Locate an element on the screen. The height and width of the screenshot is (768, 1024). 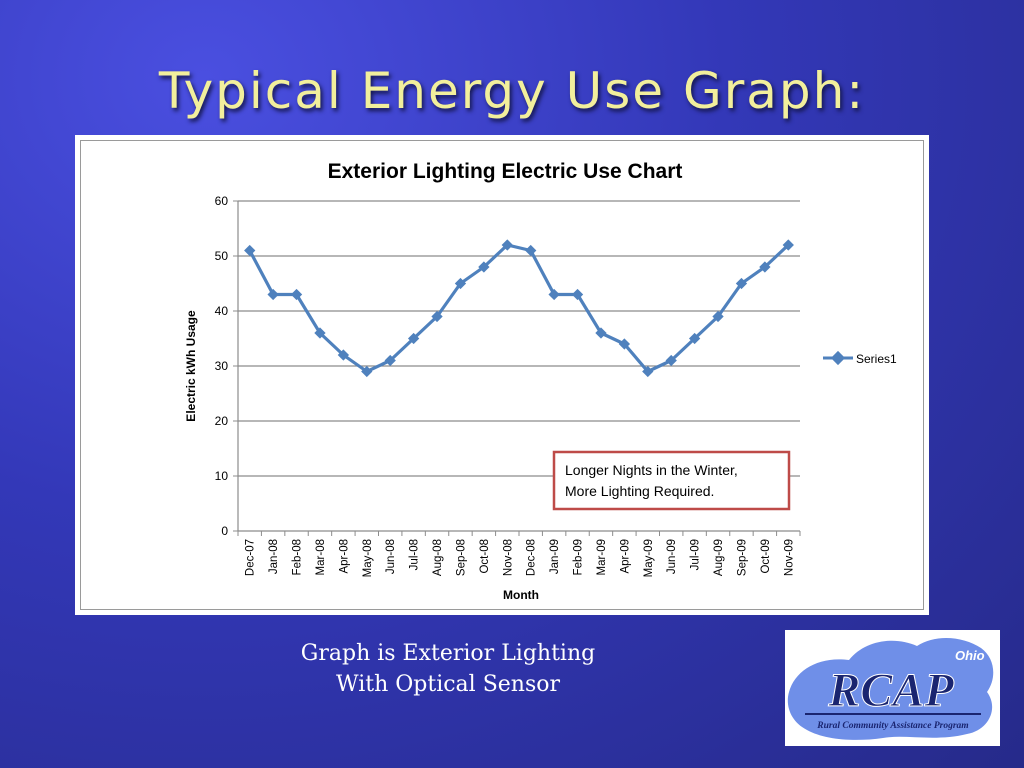
x-tick-label: Feb-08 is located at coordinates (298, 557).